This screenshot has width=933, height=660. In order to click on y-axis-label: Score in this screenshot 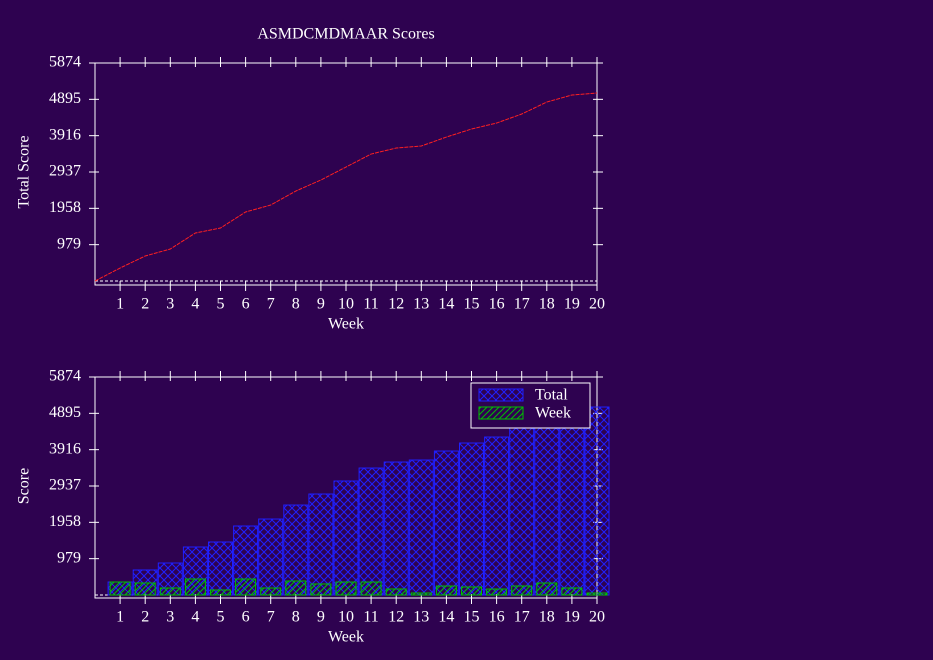, I will do `click(24, 486)`.